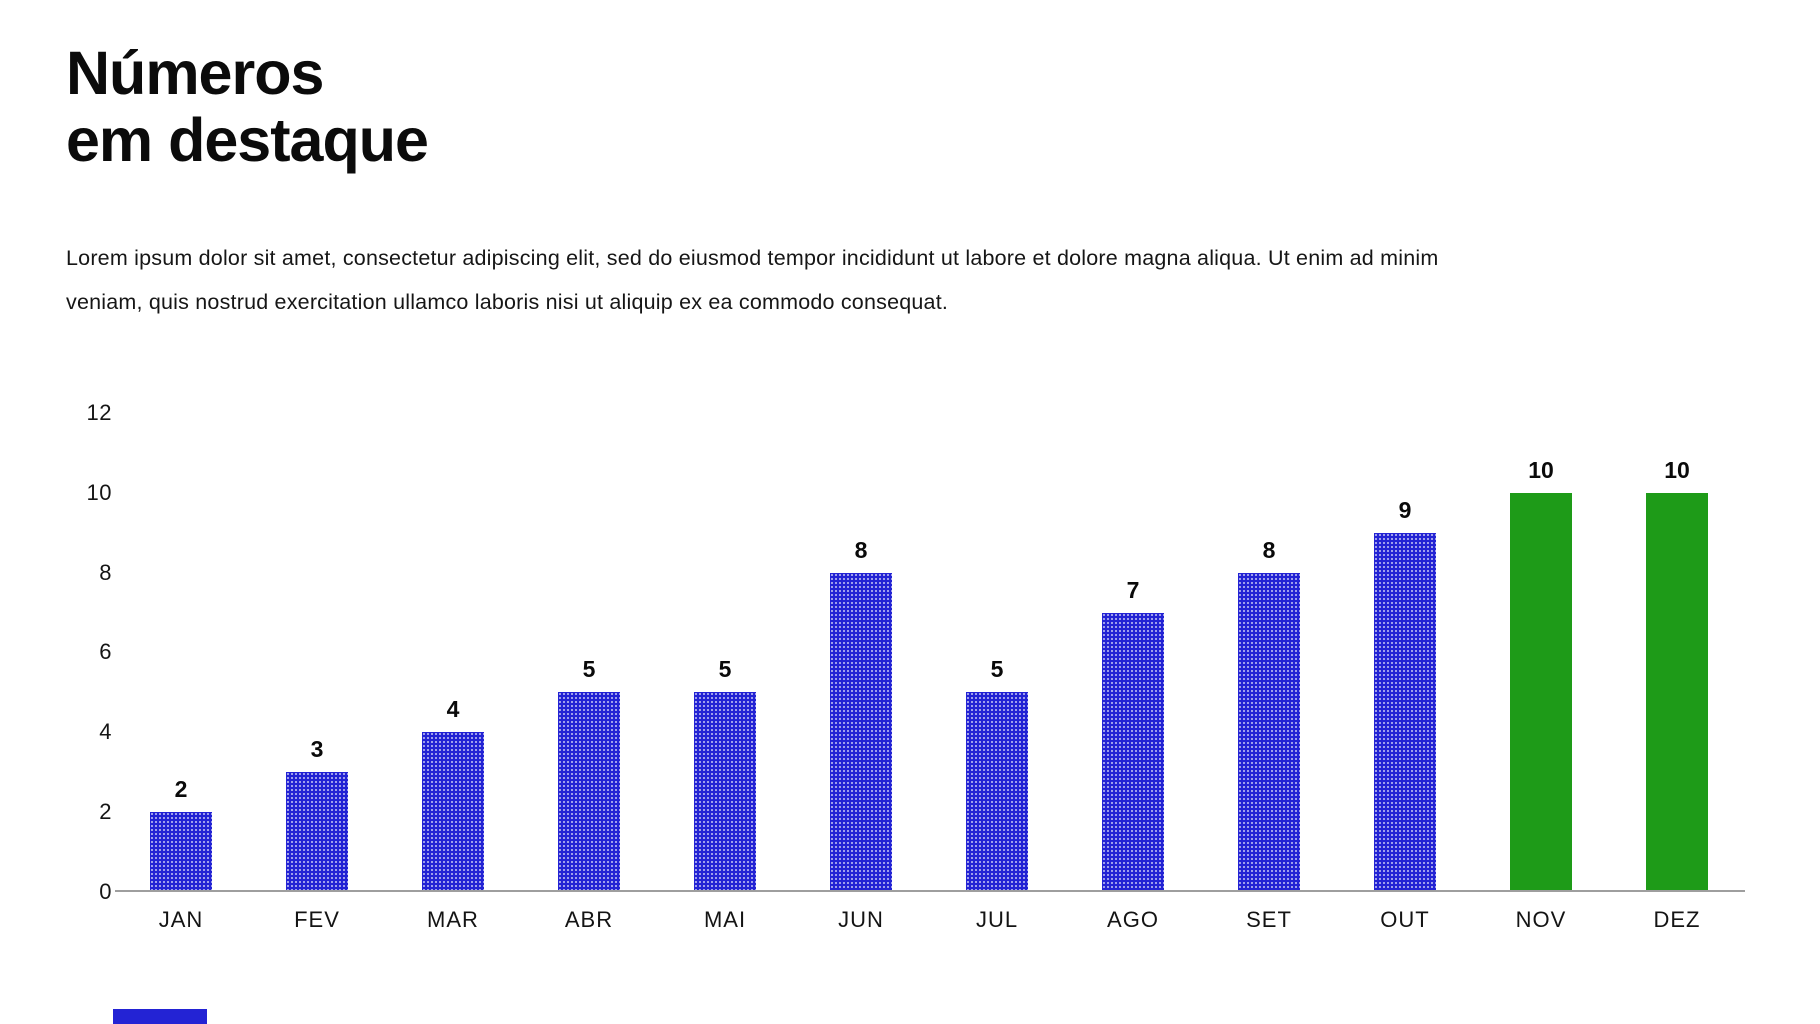  What do you see at coordinates (861, 919) in the screenshot?
I see `x-axis-label: JUN` at bounding box center [861, 919].